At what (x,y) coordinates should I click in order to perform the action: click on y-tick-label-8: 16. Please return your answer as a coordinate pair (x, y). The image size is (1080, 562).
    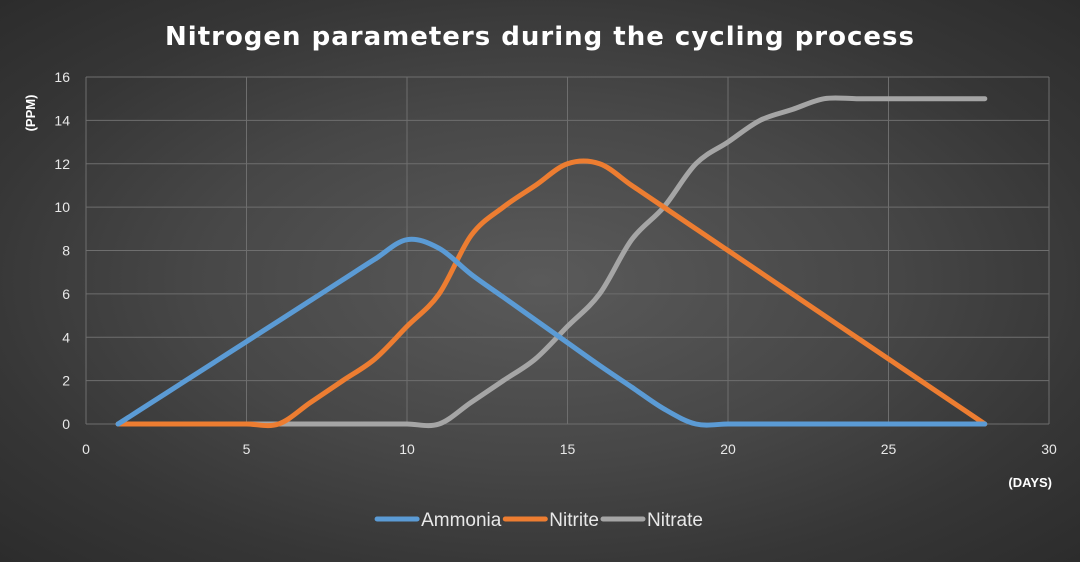
    Looking at the image, I should click on (62, 77).